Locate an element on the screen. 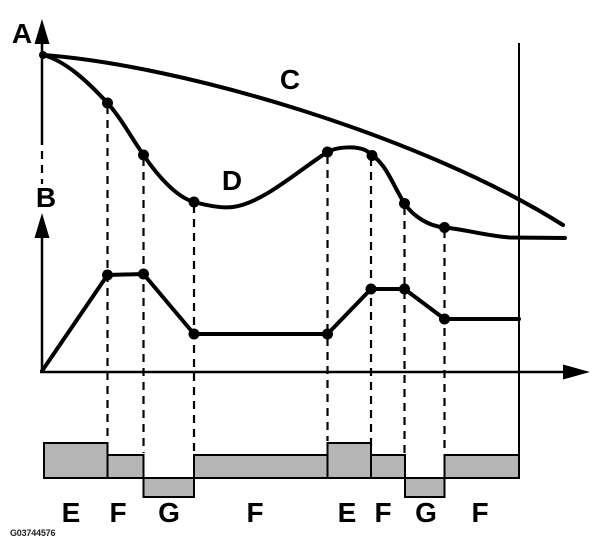 Image resolution: width=600 pixels, height=558 pixels. strip-label-f3: F is located at coordinates (383, 512).